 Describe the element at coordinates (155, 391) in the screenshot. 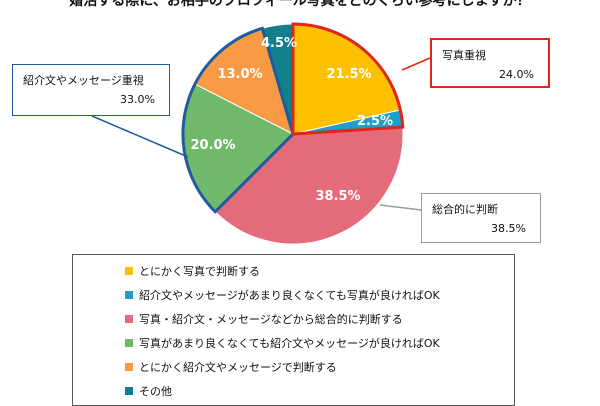

I see `legend-label: その他` at that location.